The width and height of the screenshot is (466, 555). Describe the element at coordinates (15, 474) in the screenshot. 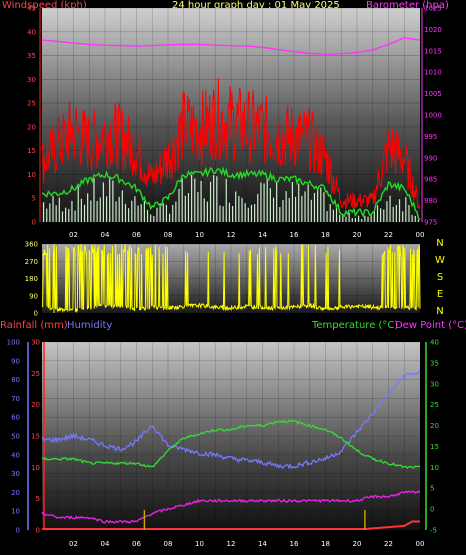

I see `humidity-y-tick-label: 30` at that location.